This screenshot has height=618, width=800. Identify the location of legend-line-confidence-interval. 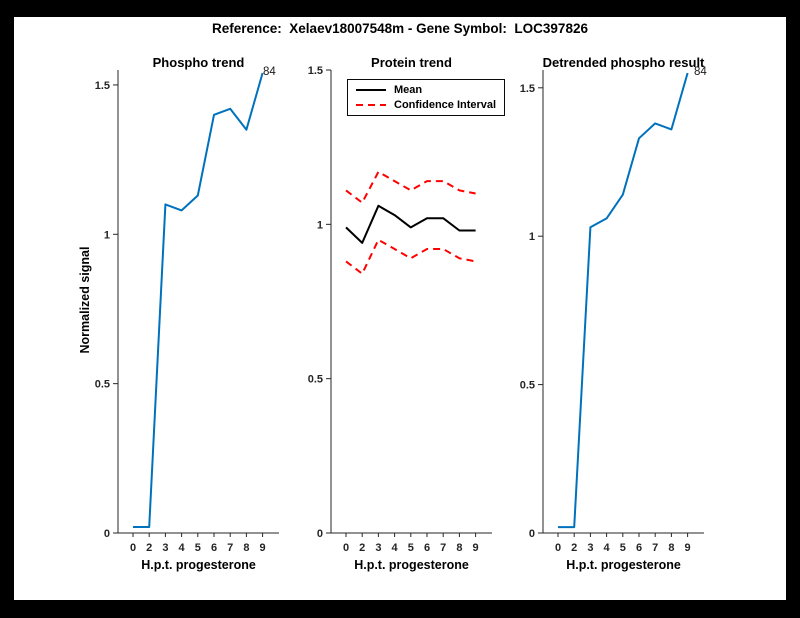
(371, 105).